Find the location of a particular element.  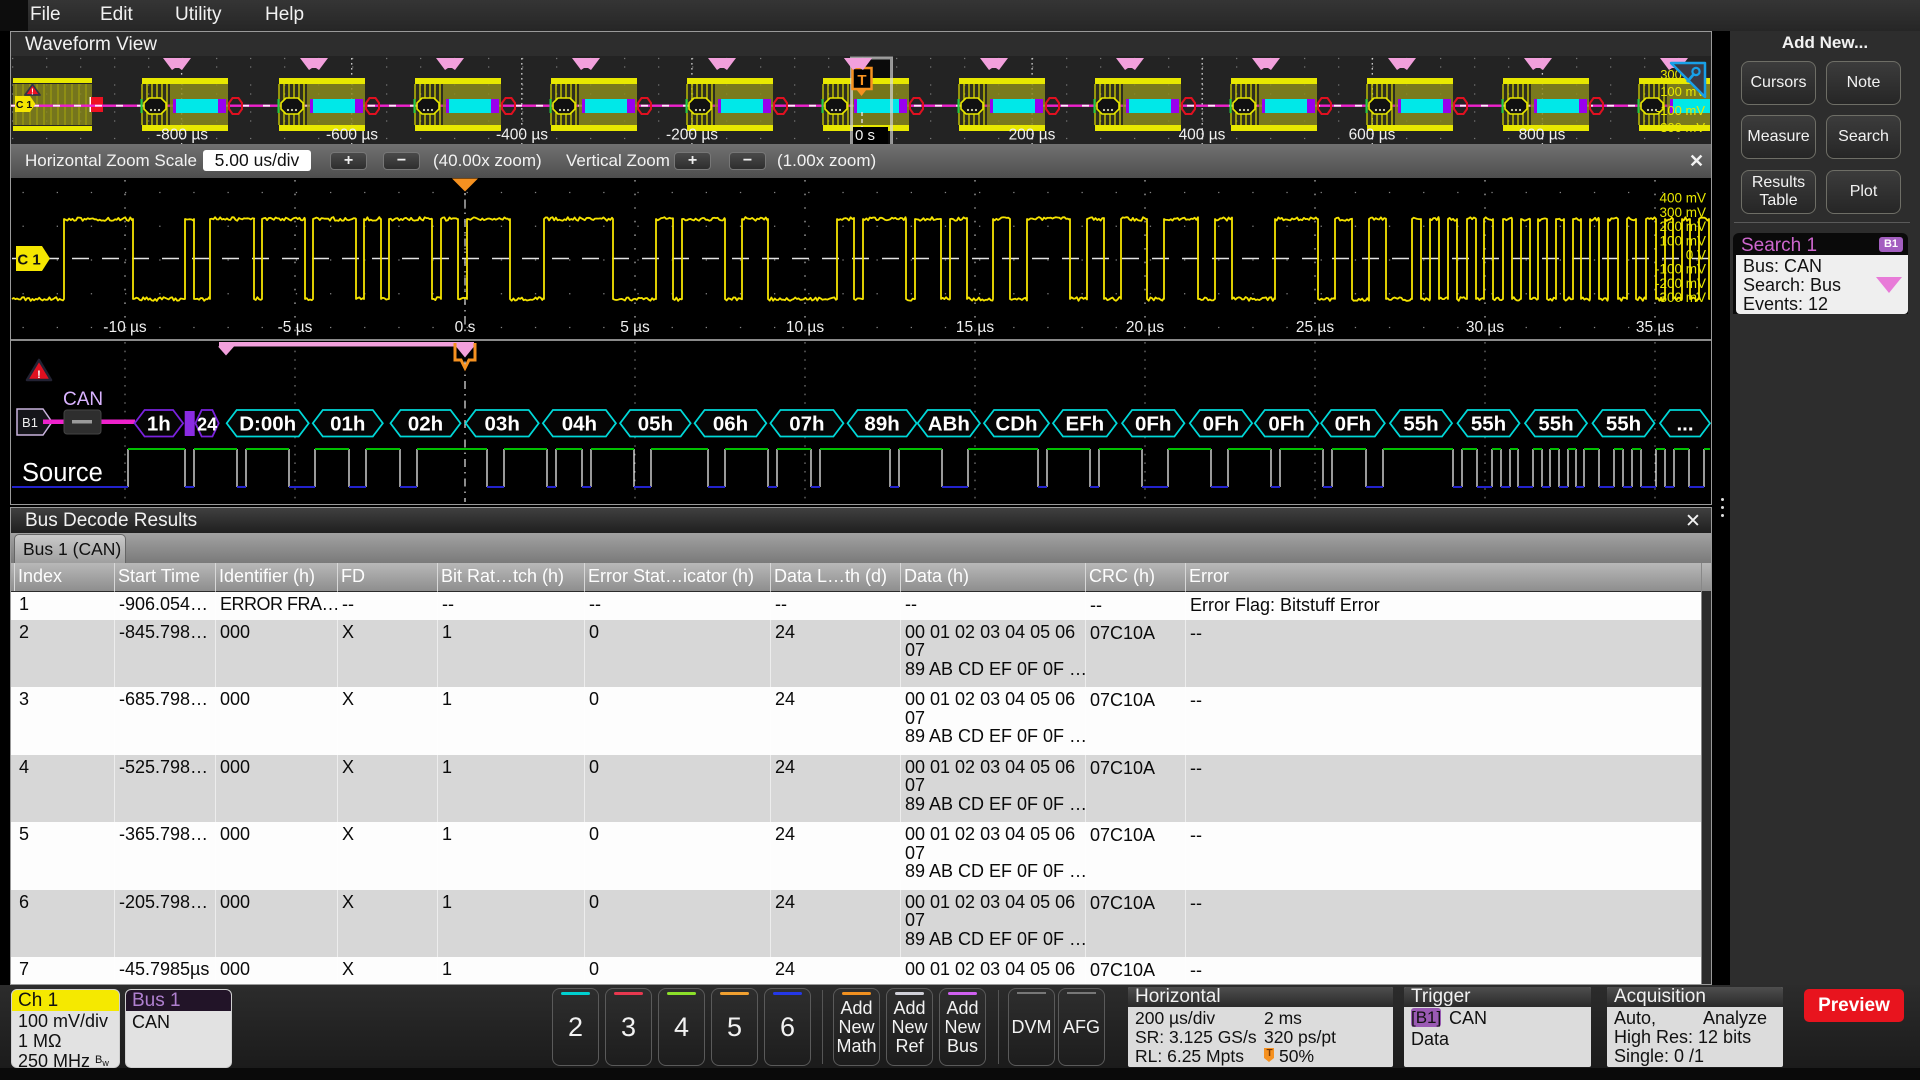

svg-text: 1h is located at coordinates (159, 424).